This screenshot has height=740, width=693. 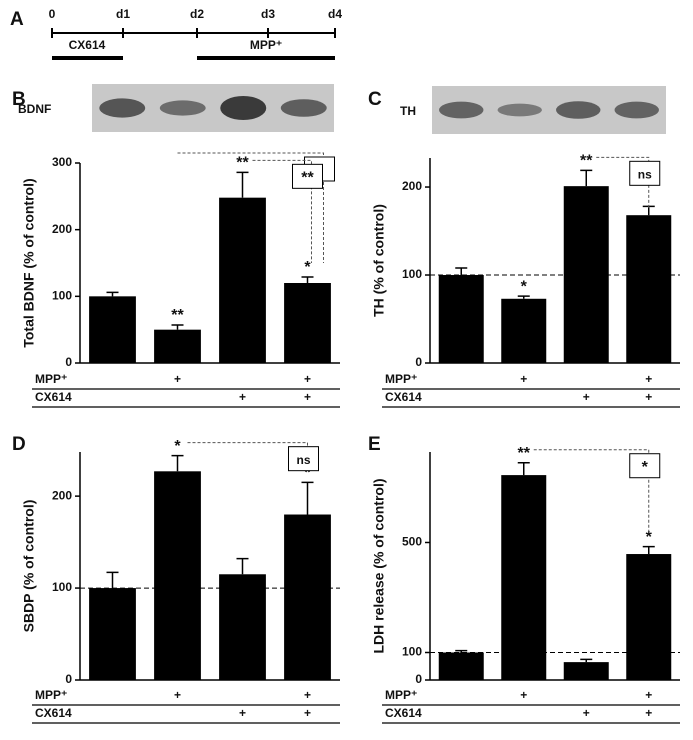 I want to click on timeline-day: d2, so click(x=197, y=14).